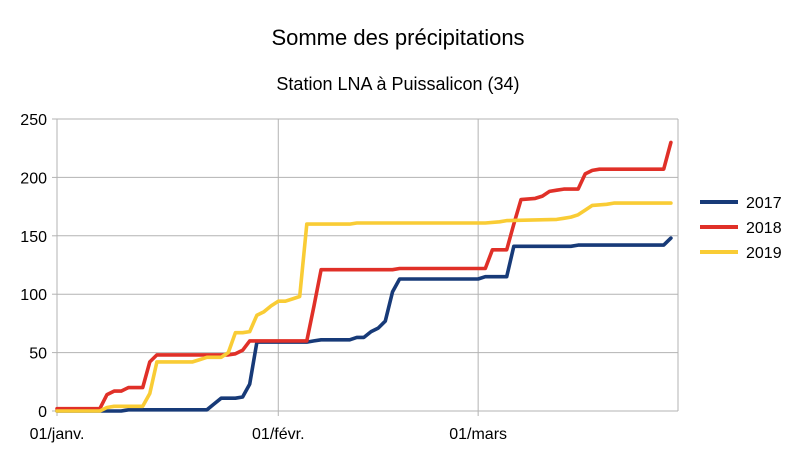  Describe the element at coordinates (33, 120) in the screenshot. I see `y-tick-label: 250` at that location.